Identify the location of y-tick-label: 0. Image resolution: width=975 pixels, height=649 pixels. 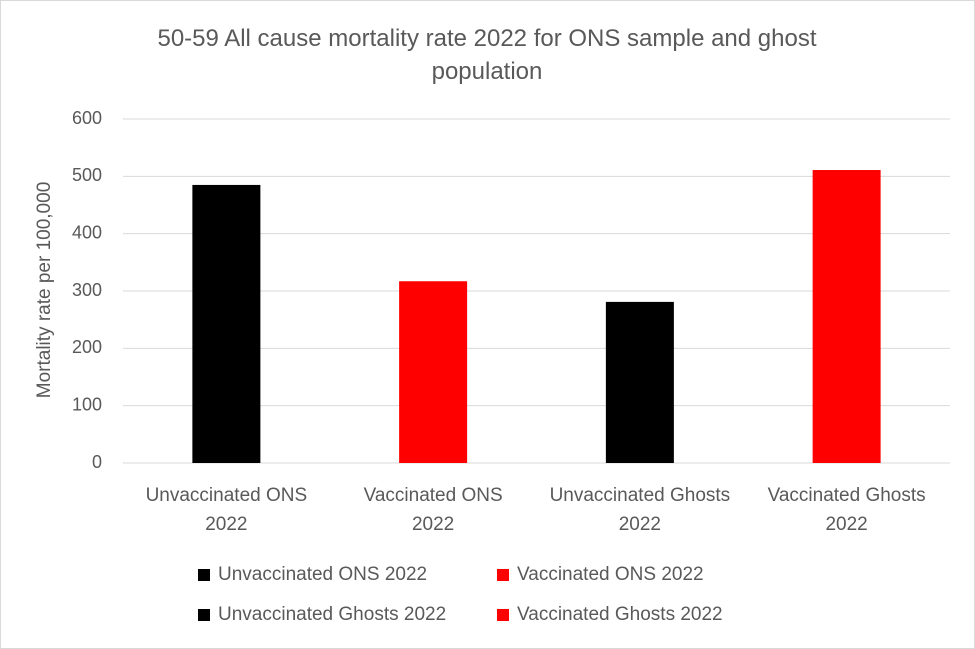
(97, 462).